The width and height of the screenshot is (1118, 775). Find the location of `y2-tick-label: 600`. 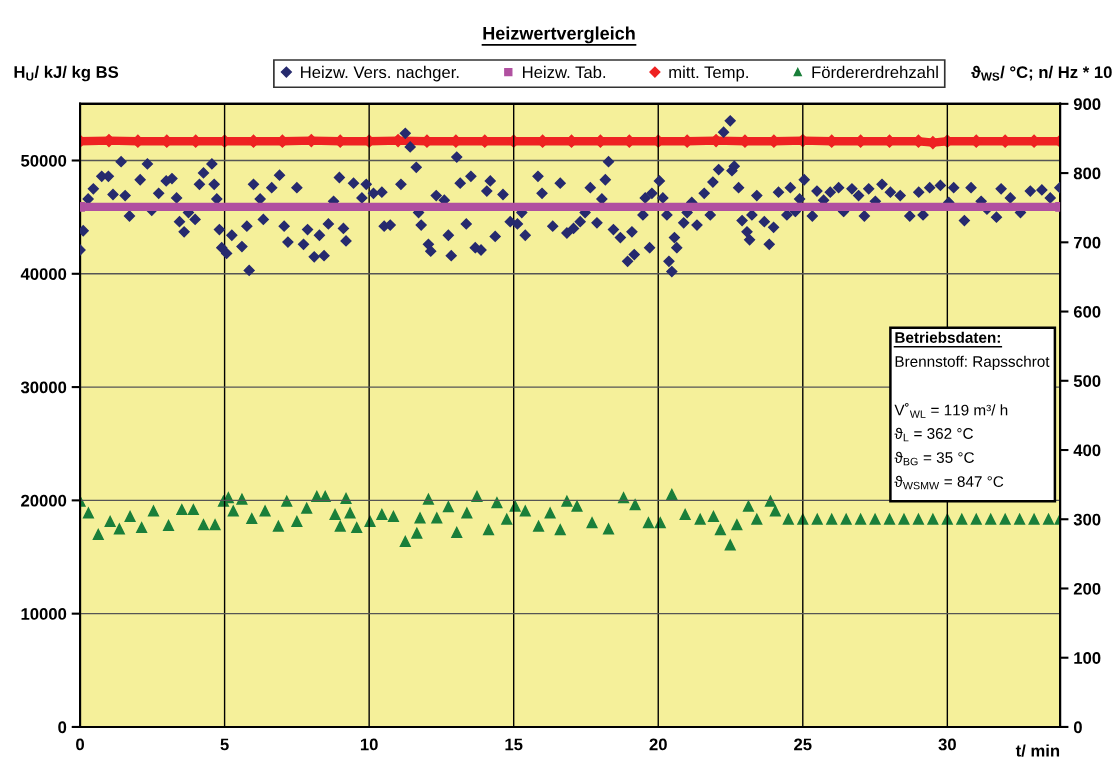

y2-tick-label: 600 is located at coordinates (1087, 311).